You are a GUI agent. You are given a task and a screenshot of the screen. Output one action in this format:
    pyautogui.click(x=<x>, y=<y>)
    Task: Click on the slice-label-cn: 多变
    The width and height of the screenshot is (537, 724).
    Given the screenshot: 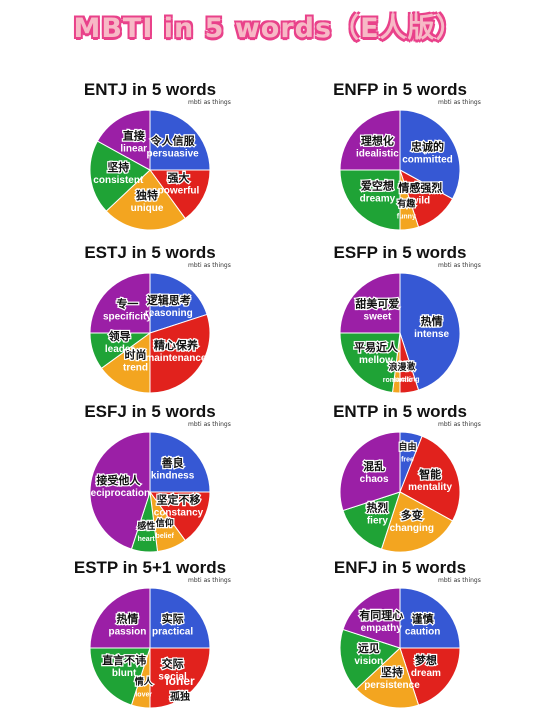 What is the action you would take?
    pyautogui.click(x=412, y=515)
    